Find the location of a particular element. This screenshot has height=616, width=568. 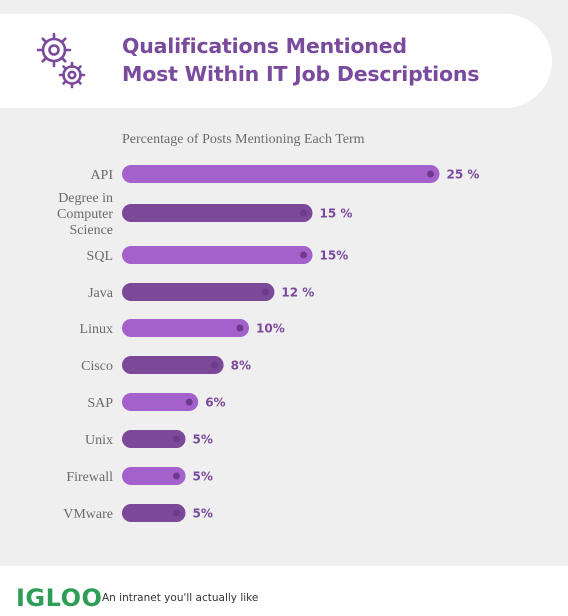

value-label: 15% is located at coordinates (334, 256).